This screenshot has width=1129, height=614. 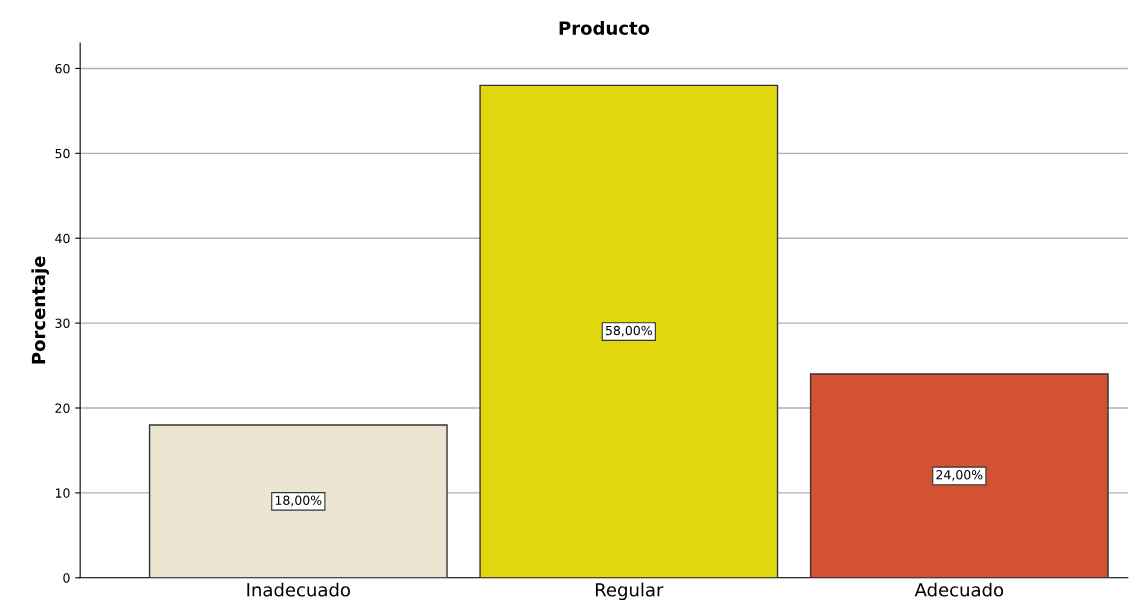 I want to click on y-tick-label: 40, so click(x=62, y=238).